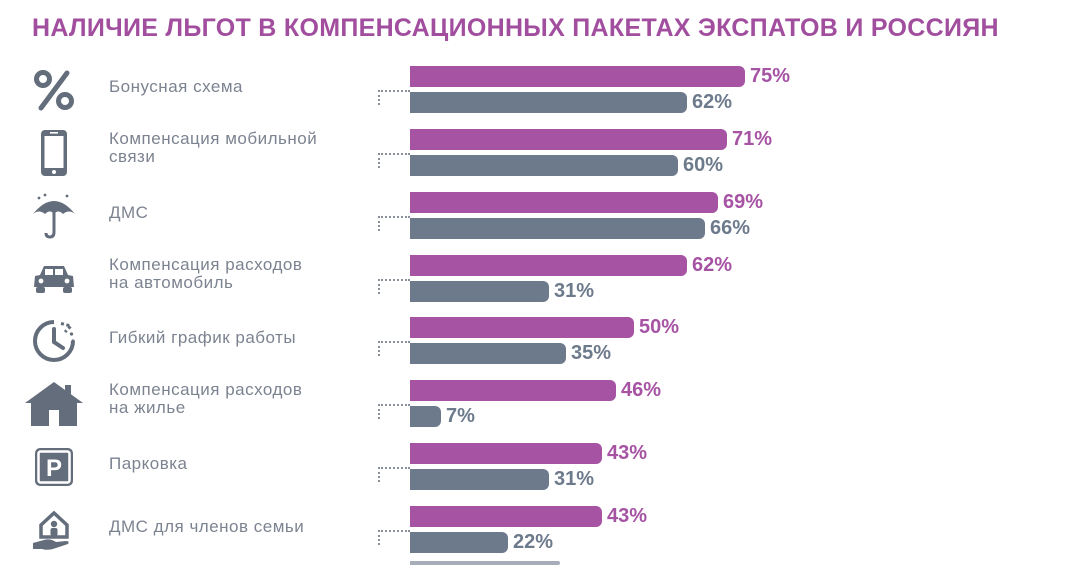 Image resolution: width=1074 pixels, height=568 pixels. Describe the element at coordinates (712, 264) in the screenshot. I see `value-label-expat: 62%` at that location.